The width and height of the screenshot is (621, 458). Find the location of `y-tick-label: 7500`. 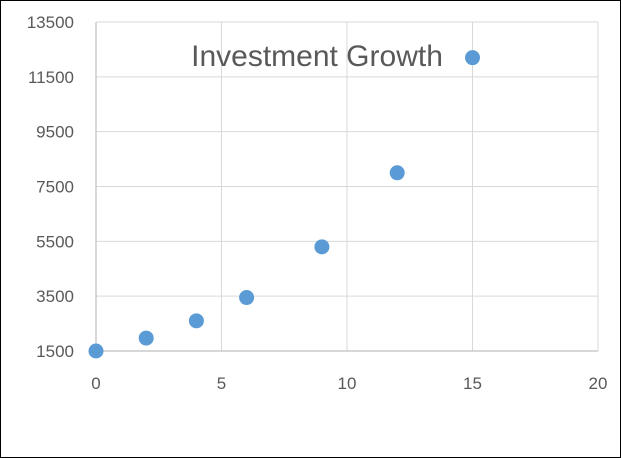

y-tick-label: 7500 is located at coordinates (55, 187).